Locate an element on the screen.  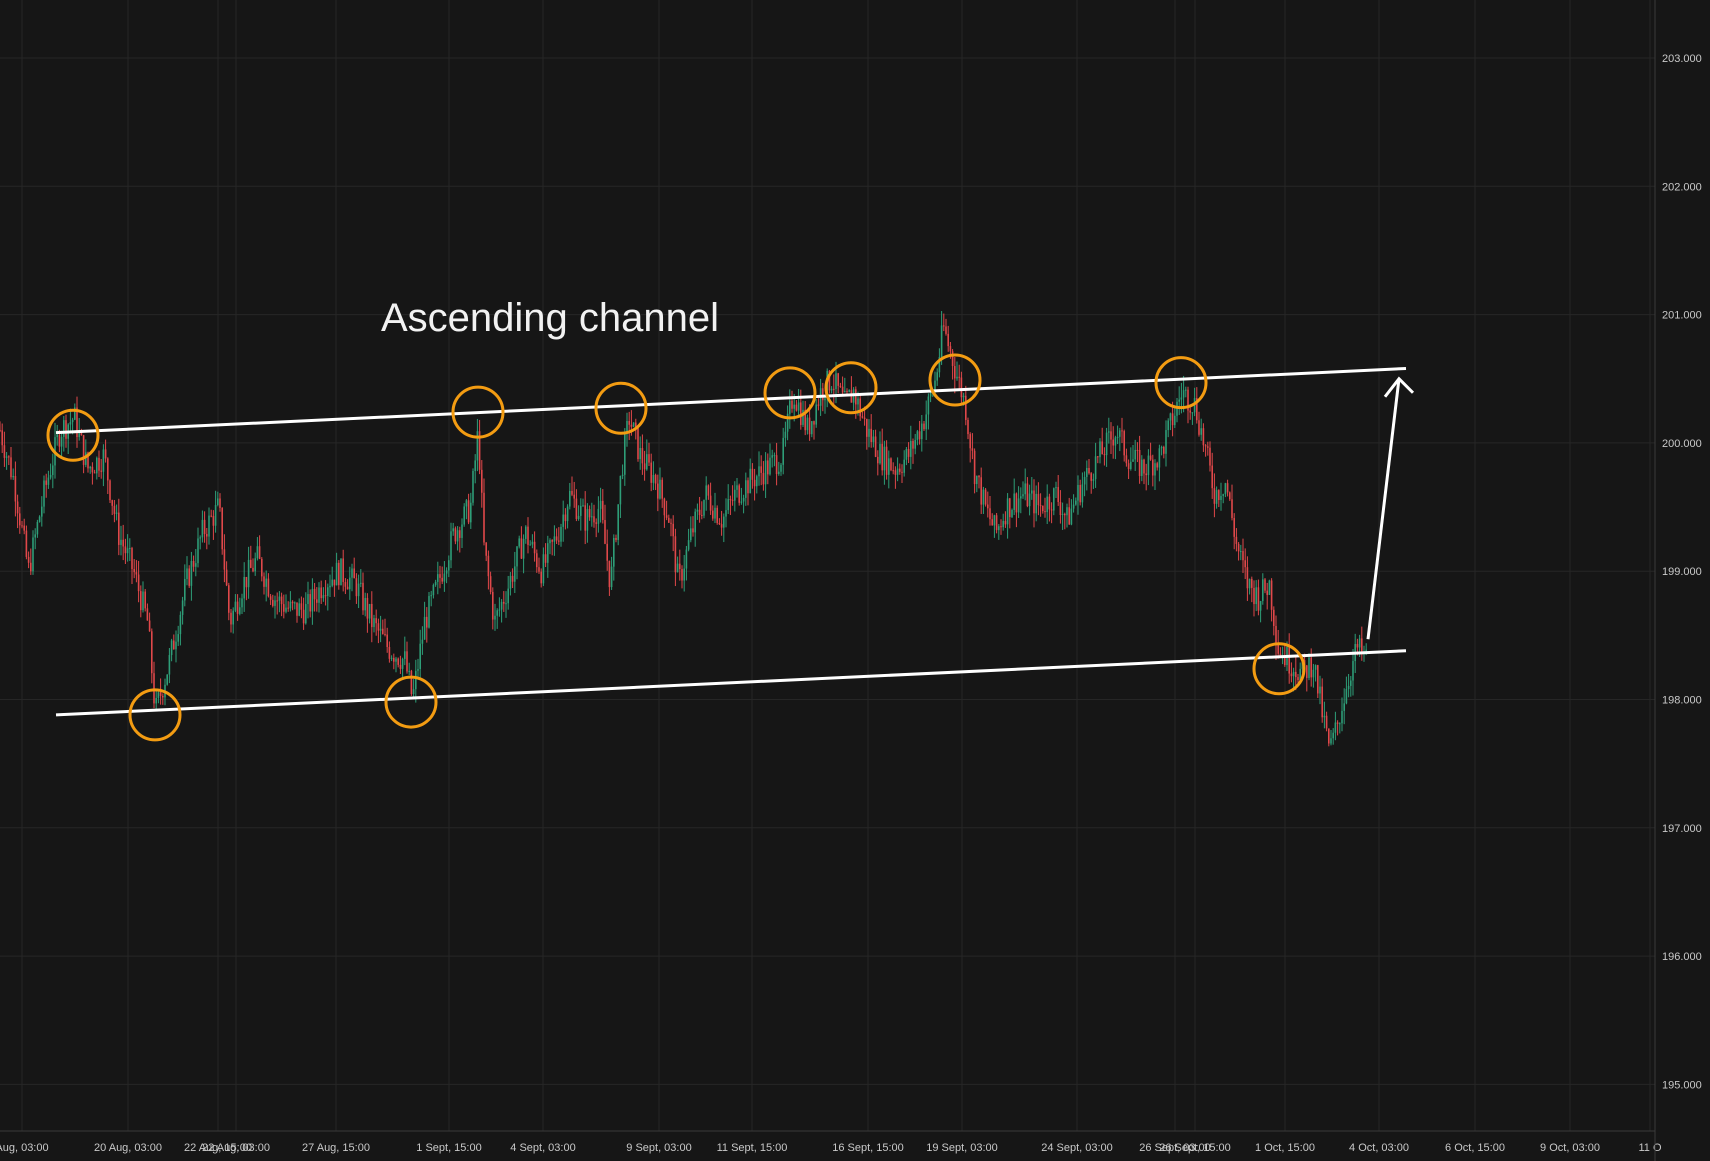
breakout-arrowhead is located at coordinates (1399, 387).